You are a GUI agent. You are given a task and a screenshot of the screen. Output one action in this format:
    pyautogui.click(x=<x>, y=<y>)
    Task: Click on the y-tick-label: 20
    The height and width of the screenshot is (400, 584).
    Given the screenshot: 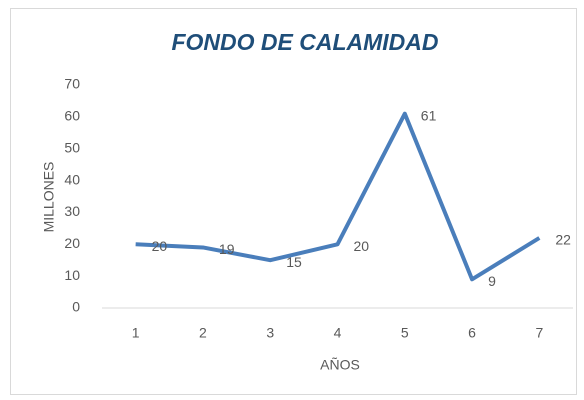 What is the action you would take?
    pyautogui.click(x=72, y=243)
    